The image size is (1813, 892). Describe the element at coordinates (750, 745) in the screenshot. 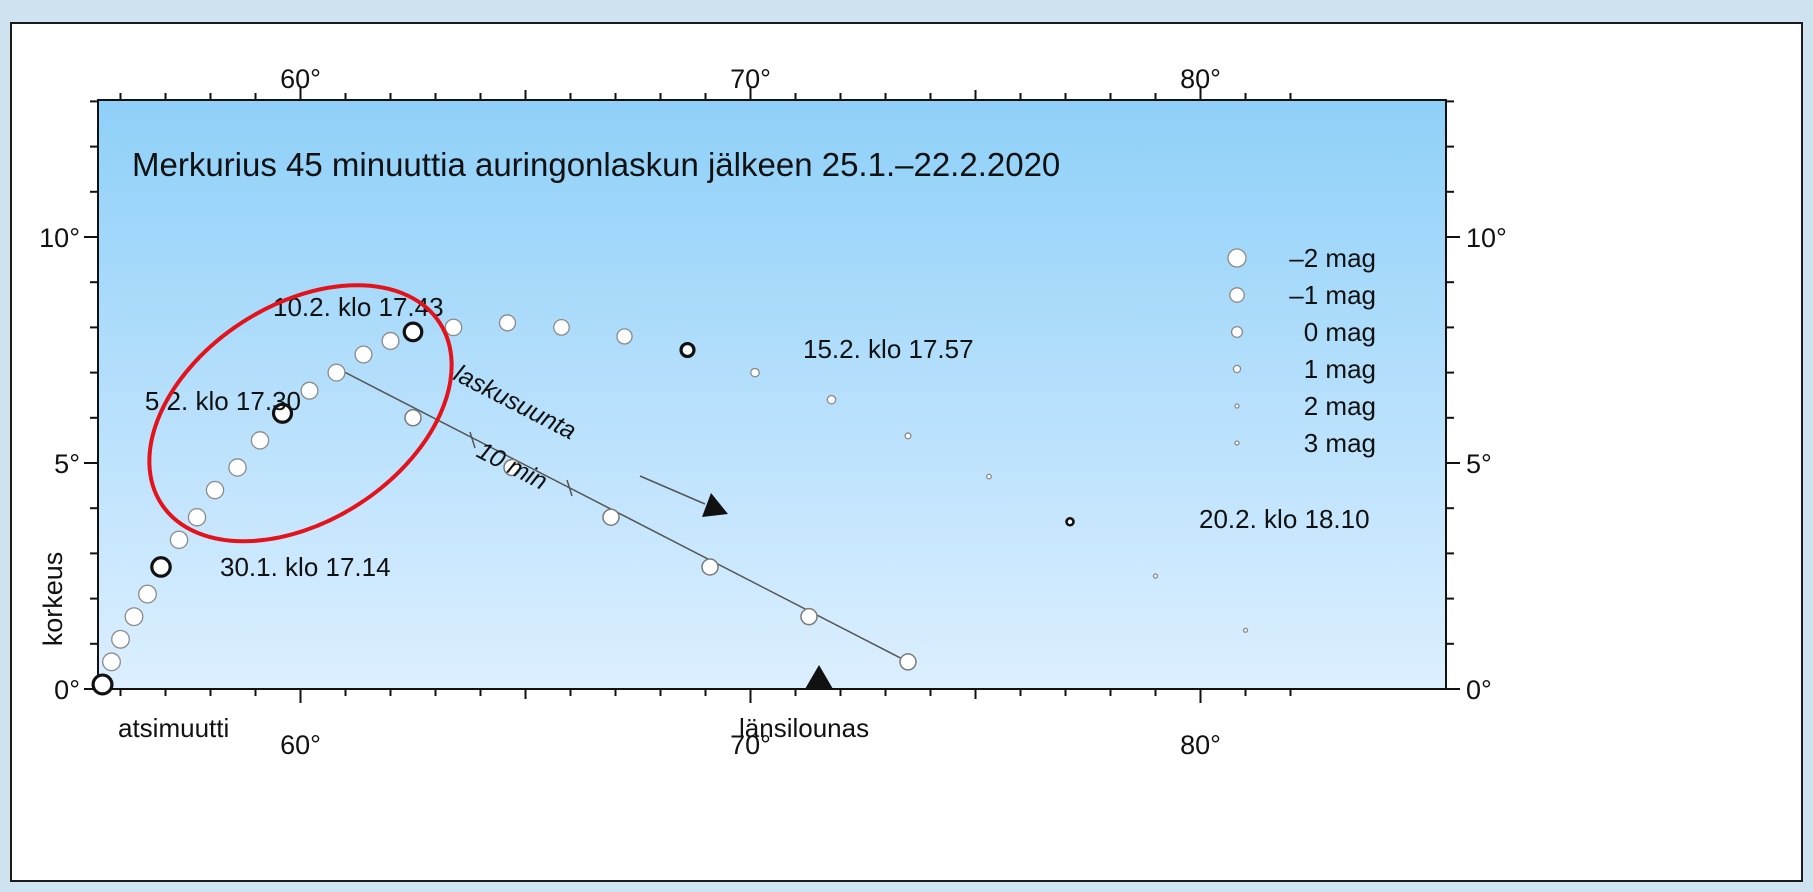

I see `x-tick-label-bottom: 70°` at that location.